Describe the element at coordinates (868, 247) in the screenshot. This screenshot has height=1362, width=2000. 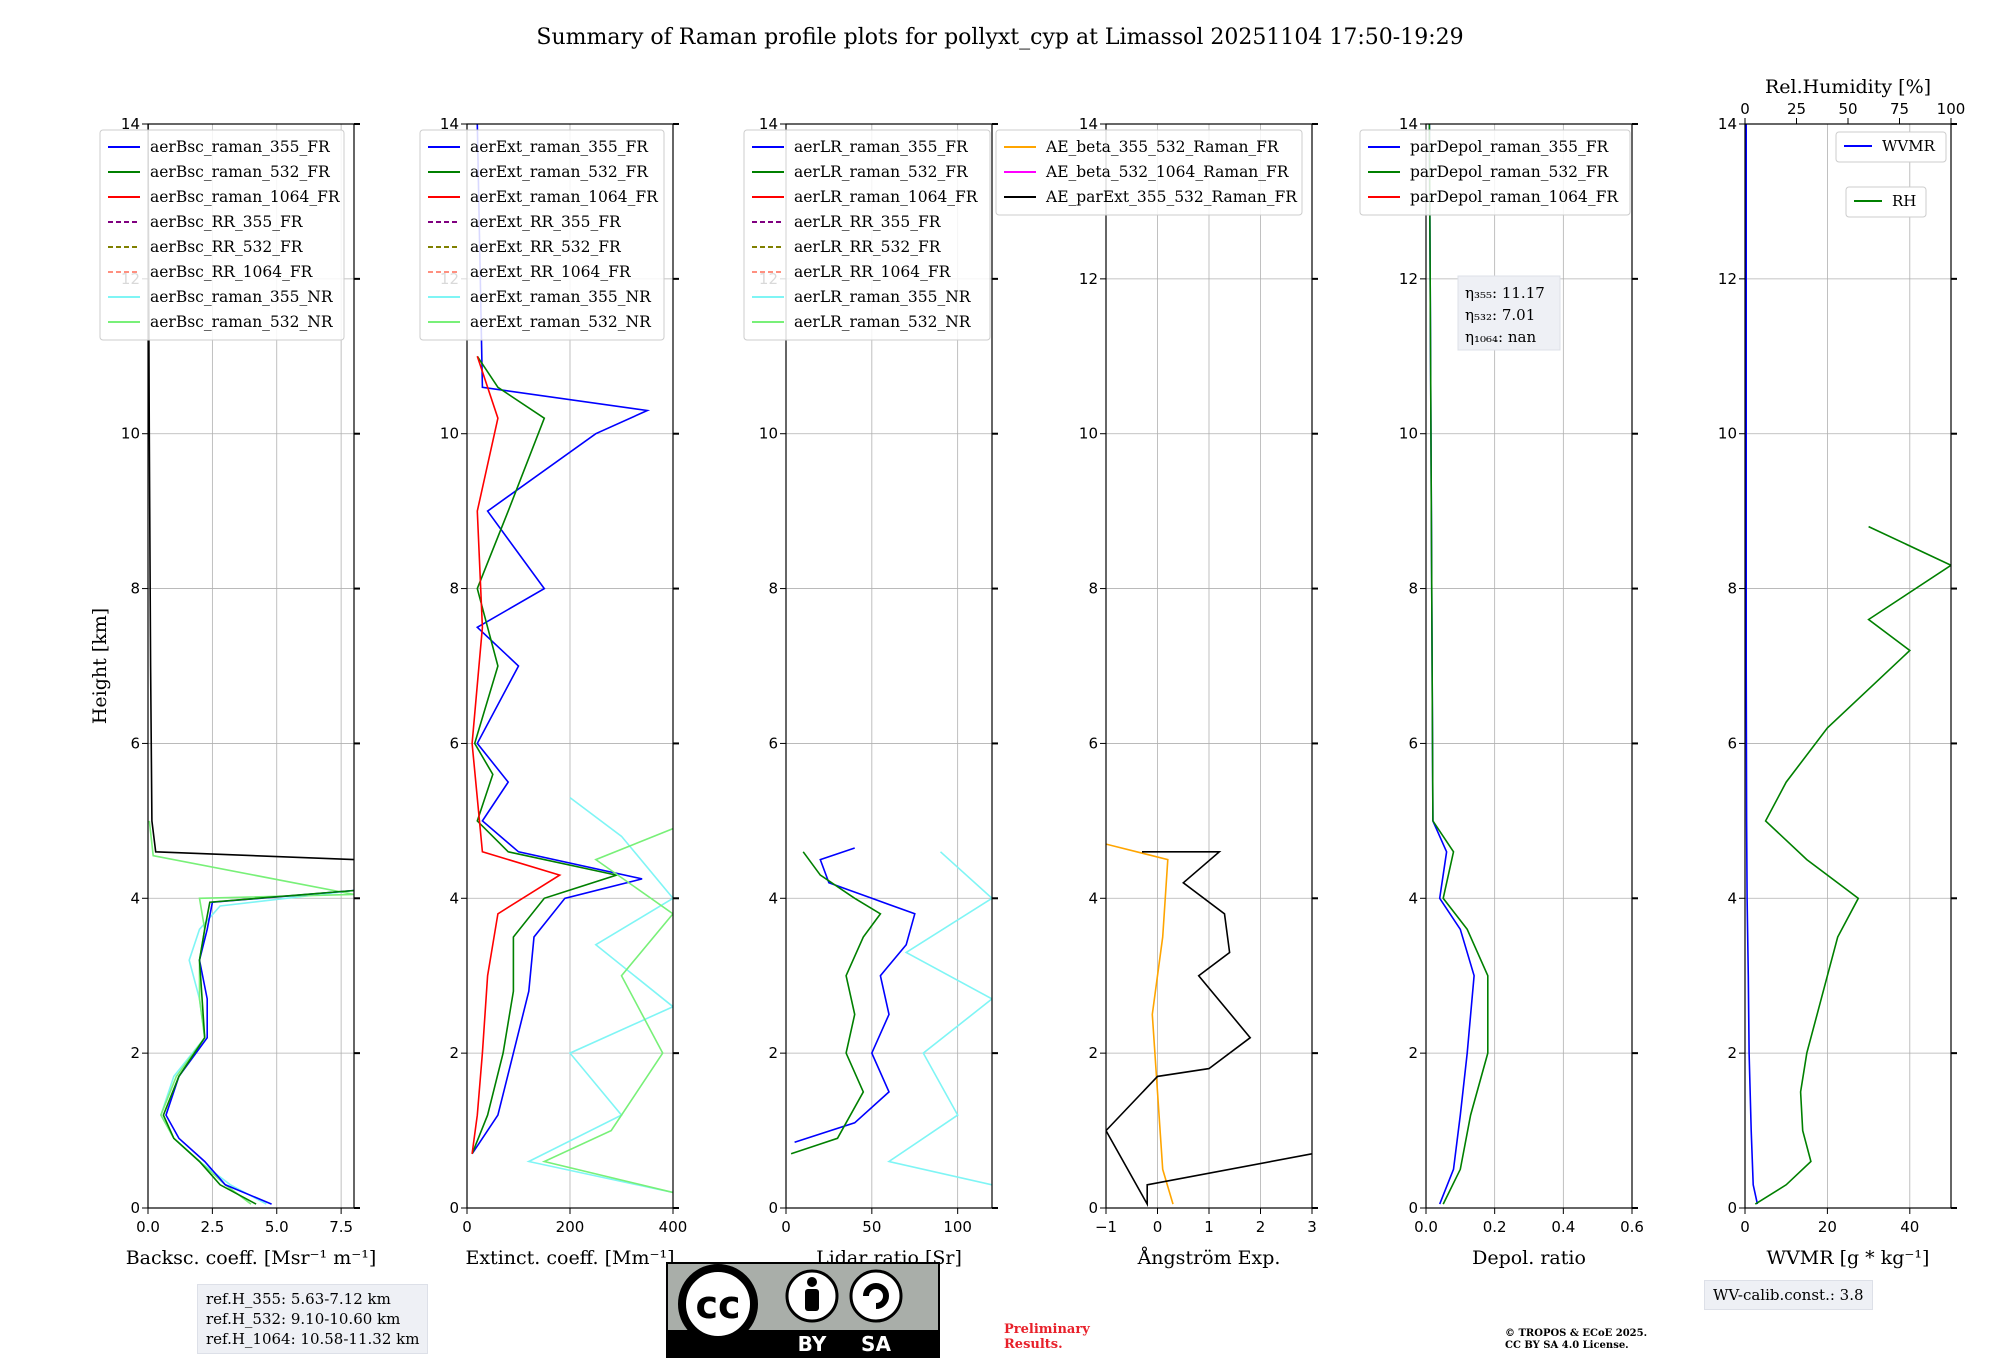
I see `legend-label-aerLR_RR_532_FR: aerLR_RR_532_FR` at that location.